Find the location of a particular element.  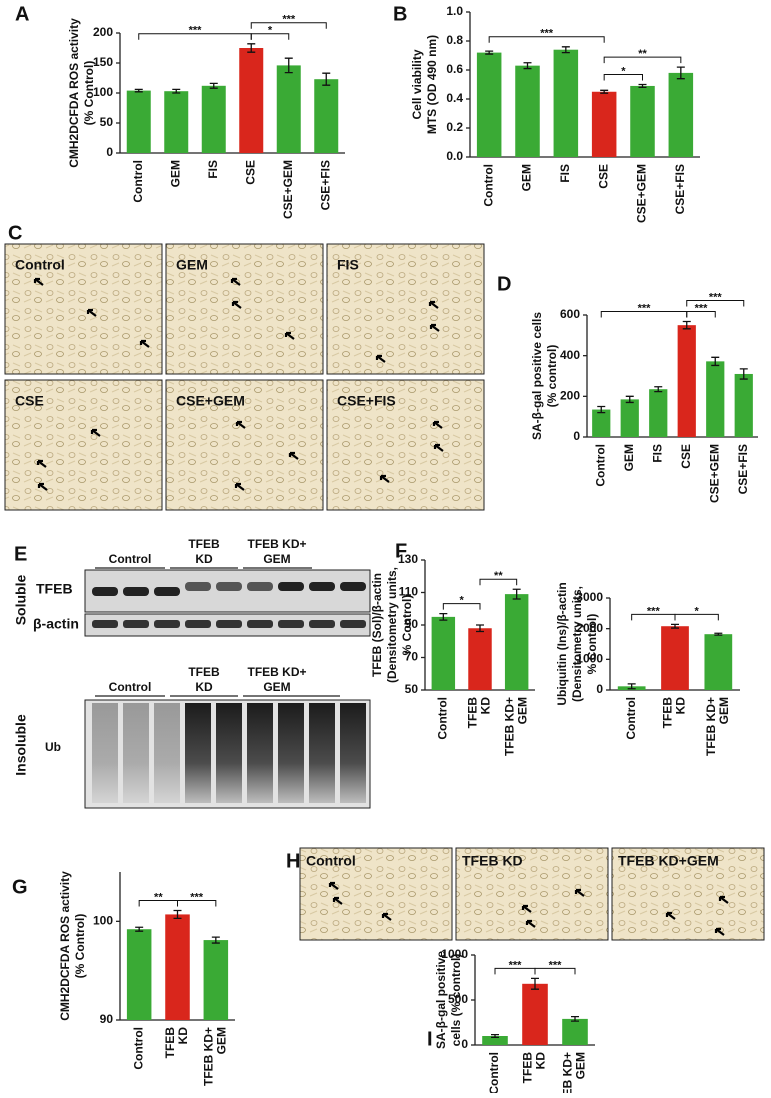

y-tick-label: 70 is located at coordinates (412, 657).